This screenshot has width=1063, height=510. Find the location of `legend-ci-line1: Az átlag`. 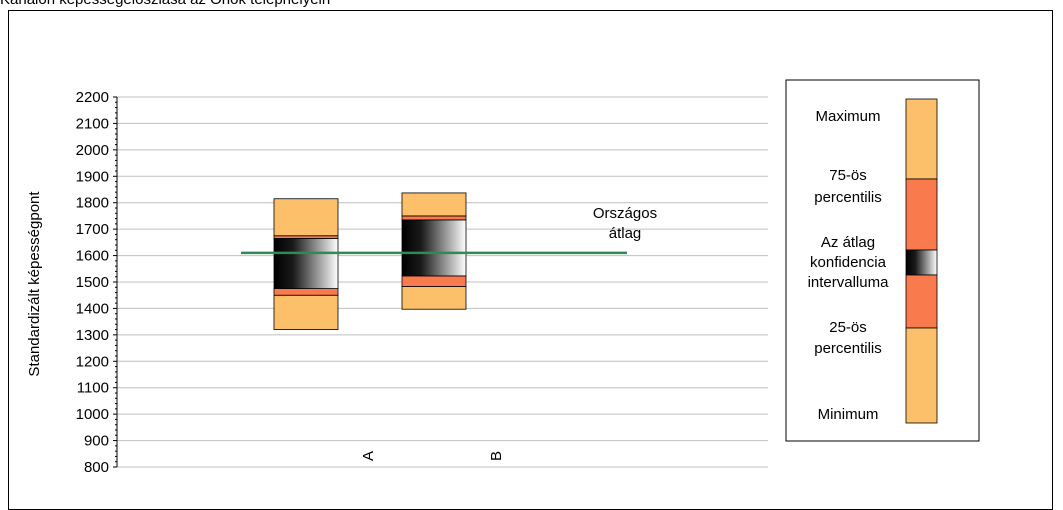

legend-ci-line1: Az átlag is located at coordinates (848, 242).